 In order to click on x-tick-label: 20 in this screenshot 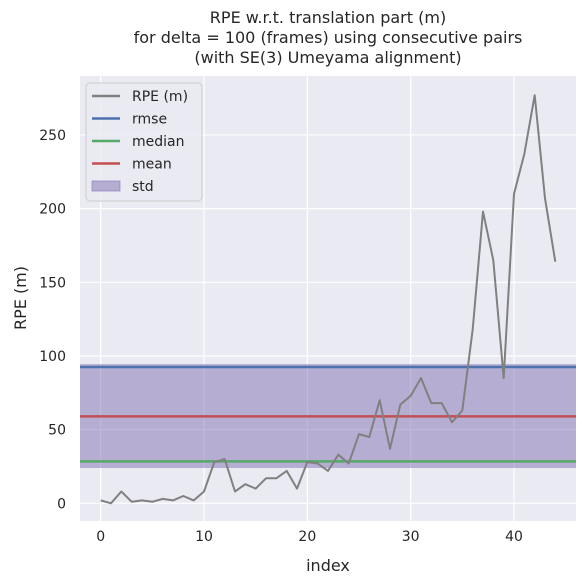, I will do `click(307, 537)`.